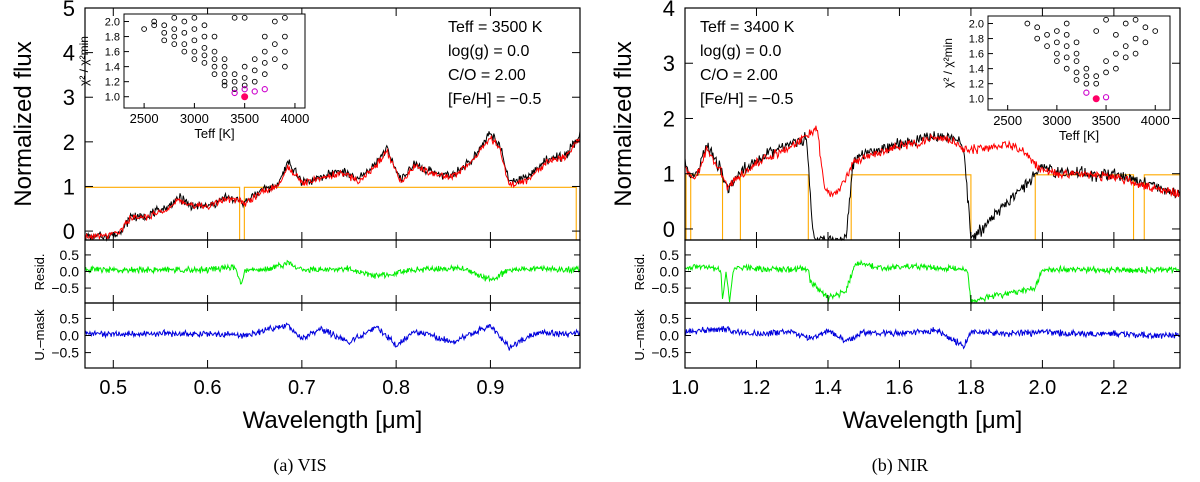  I want to click on series-observed, so click(332, 186).